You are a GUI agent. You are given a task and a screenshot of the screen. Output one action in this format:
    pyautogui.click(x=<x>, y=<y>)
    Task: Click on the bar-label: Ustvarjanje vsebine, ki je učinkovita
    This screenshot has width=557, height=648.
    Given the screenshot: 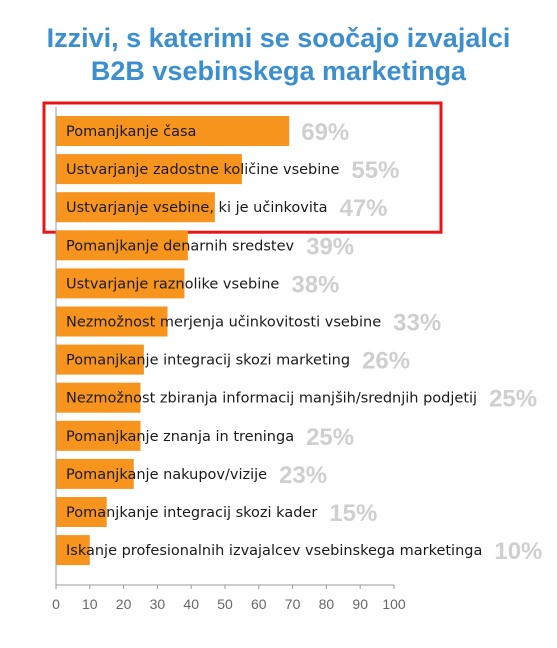 What is the action you would take?
    pyautogui.click(x=196, y=208)
    